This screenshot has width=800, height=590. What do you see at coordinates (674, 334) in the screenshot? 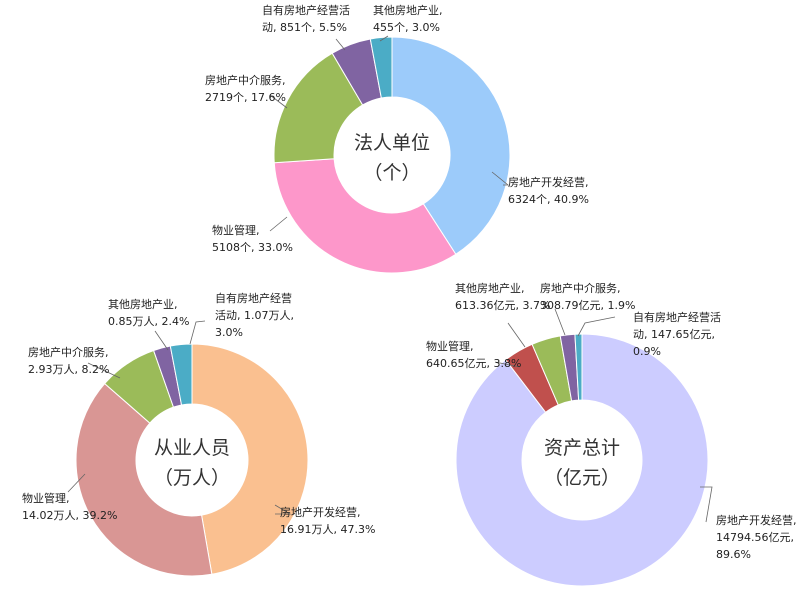
I see `data-label-line: 动, 147.65亿元,` at bounding box center [674, 334].